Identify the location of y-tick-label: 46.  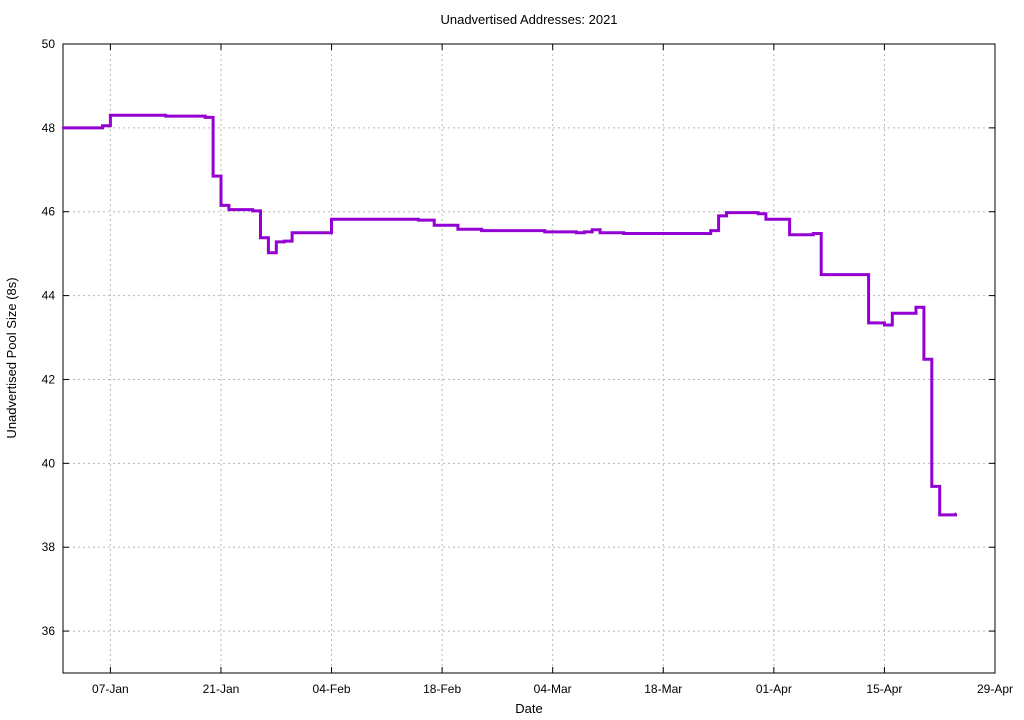
(49, 212).